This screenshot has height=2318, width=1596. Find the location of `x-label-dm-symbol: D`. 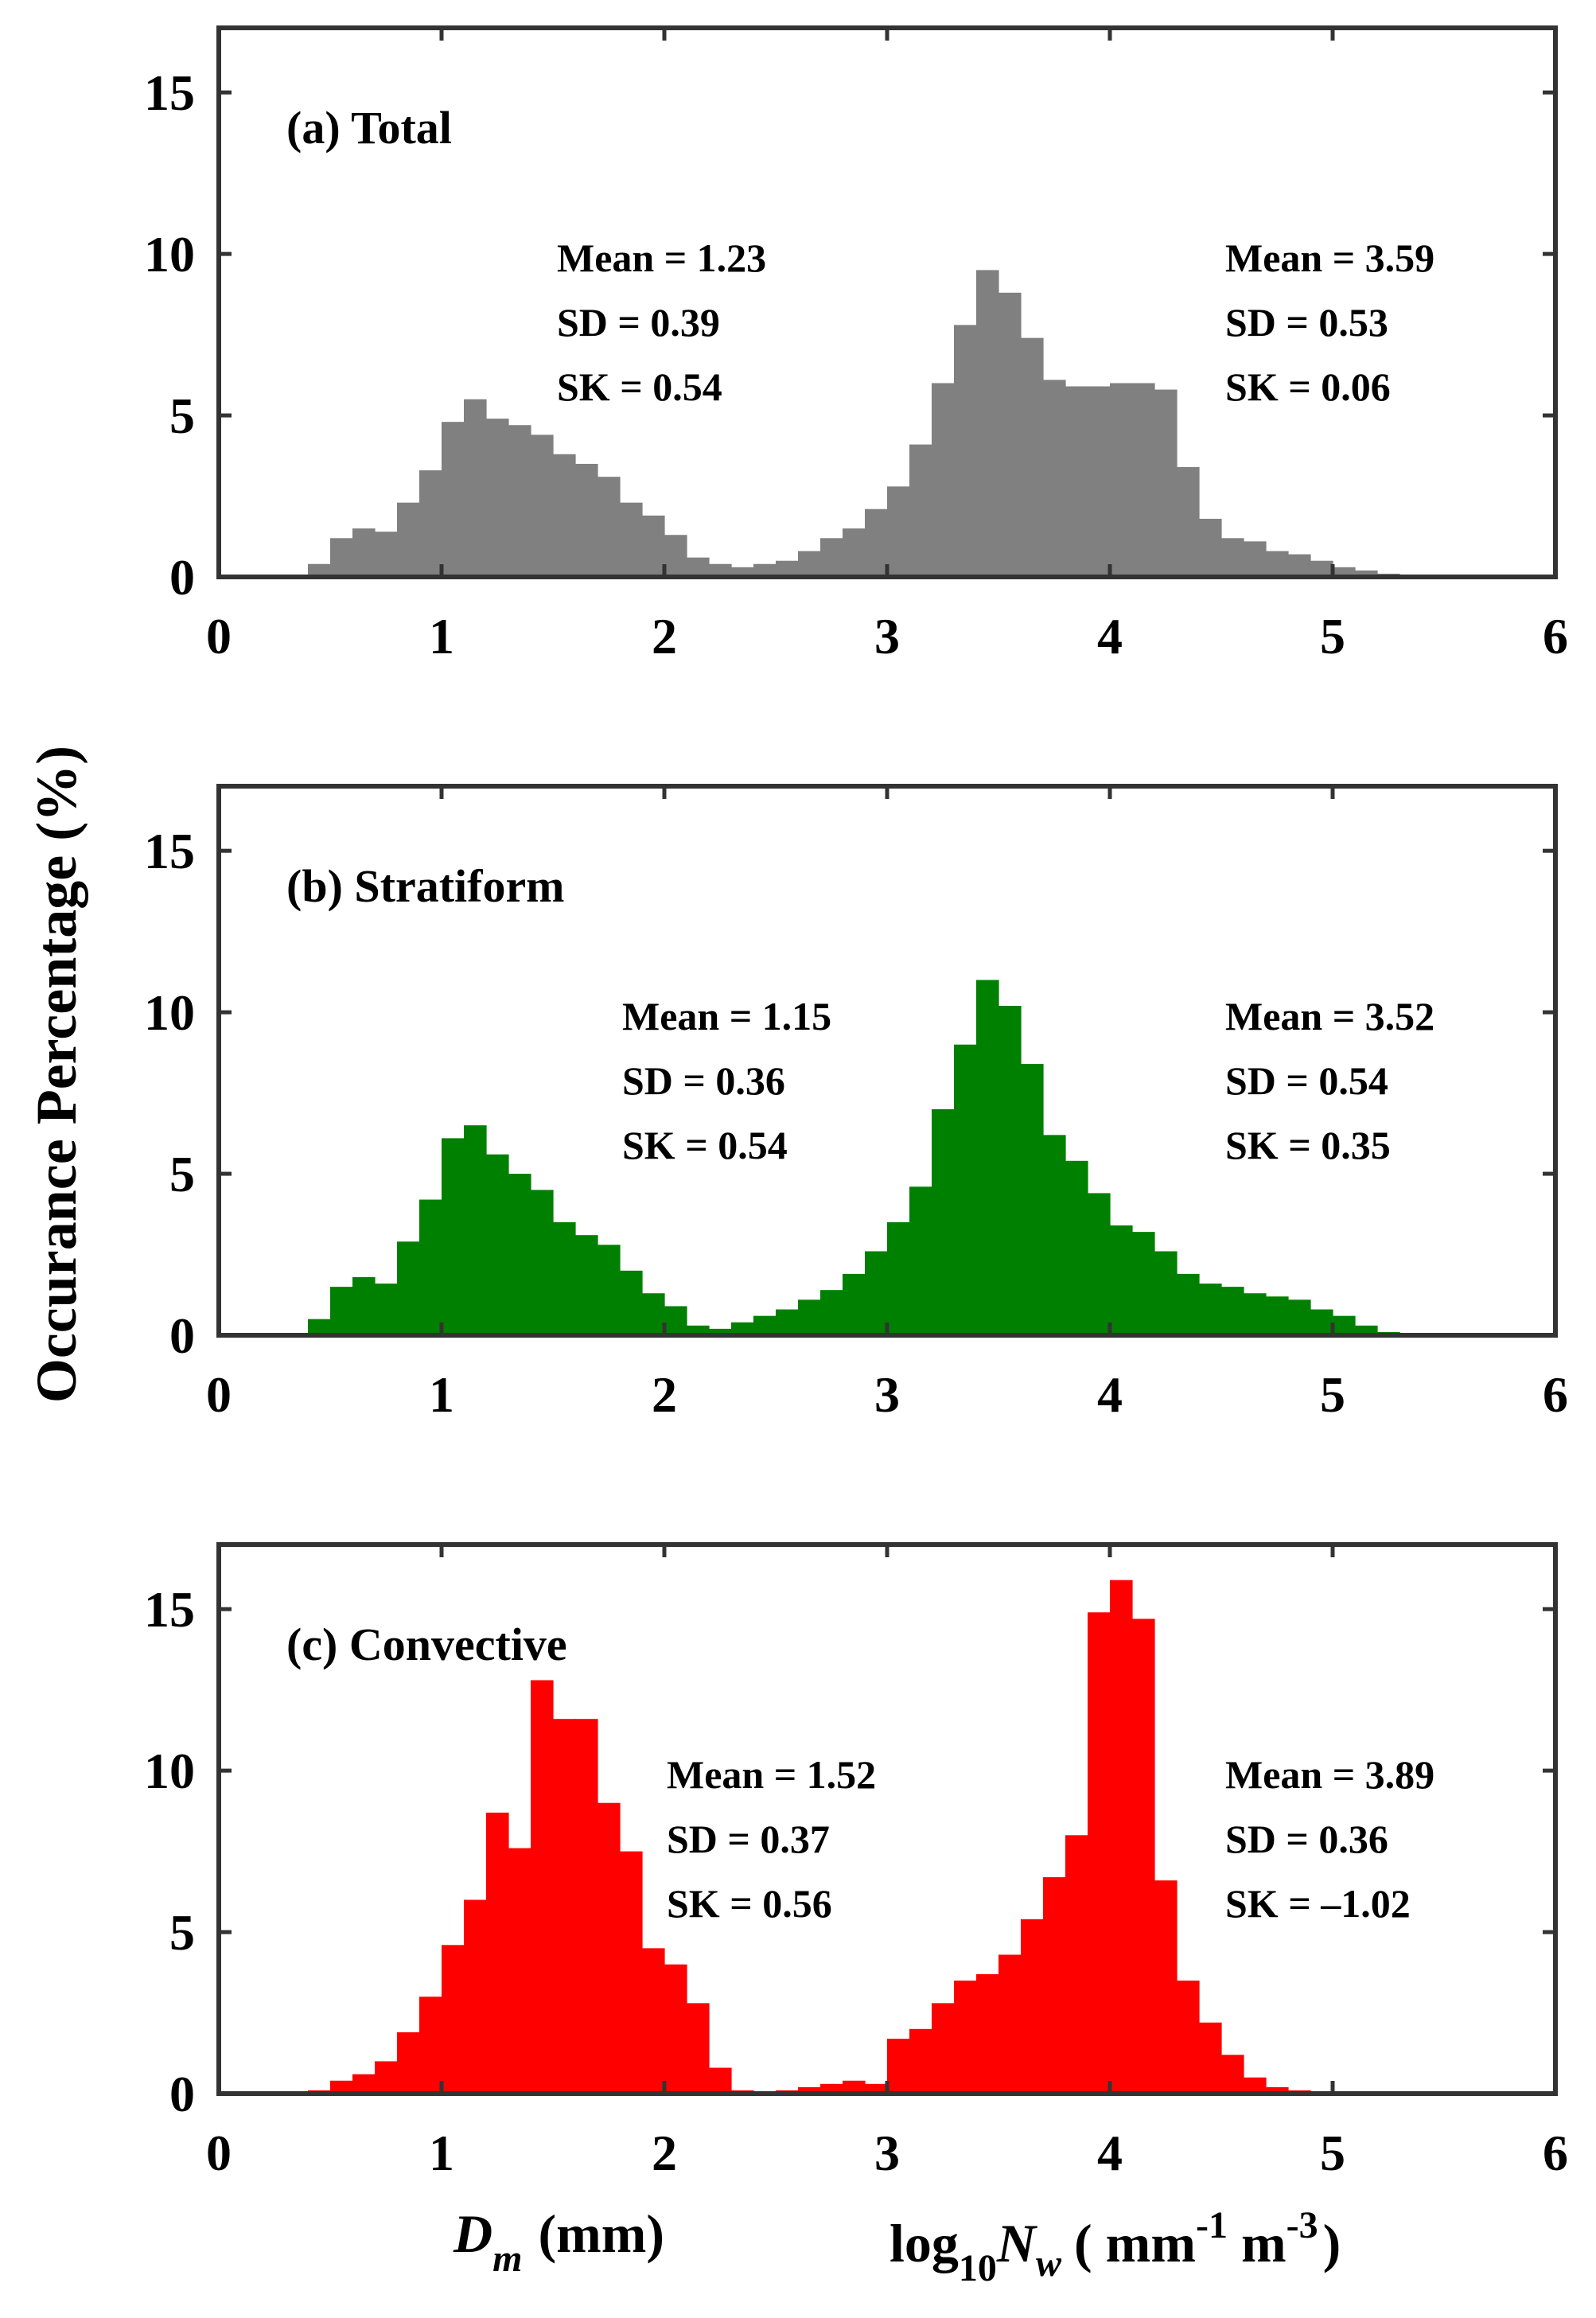

x-label-dm-symbol: D is located at coordinates (472, 2233).